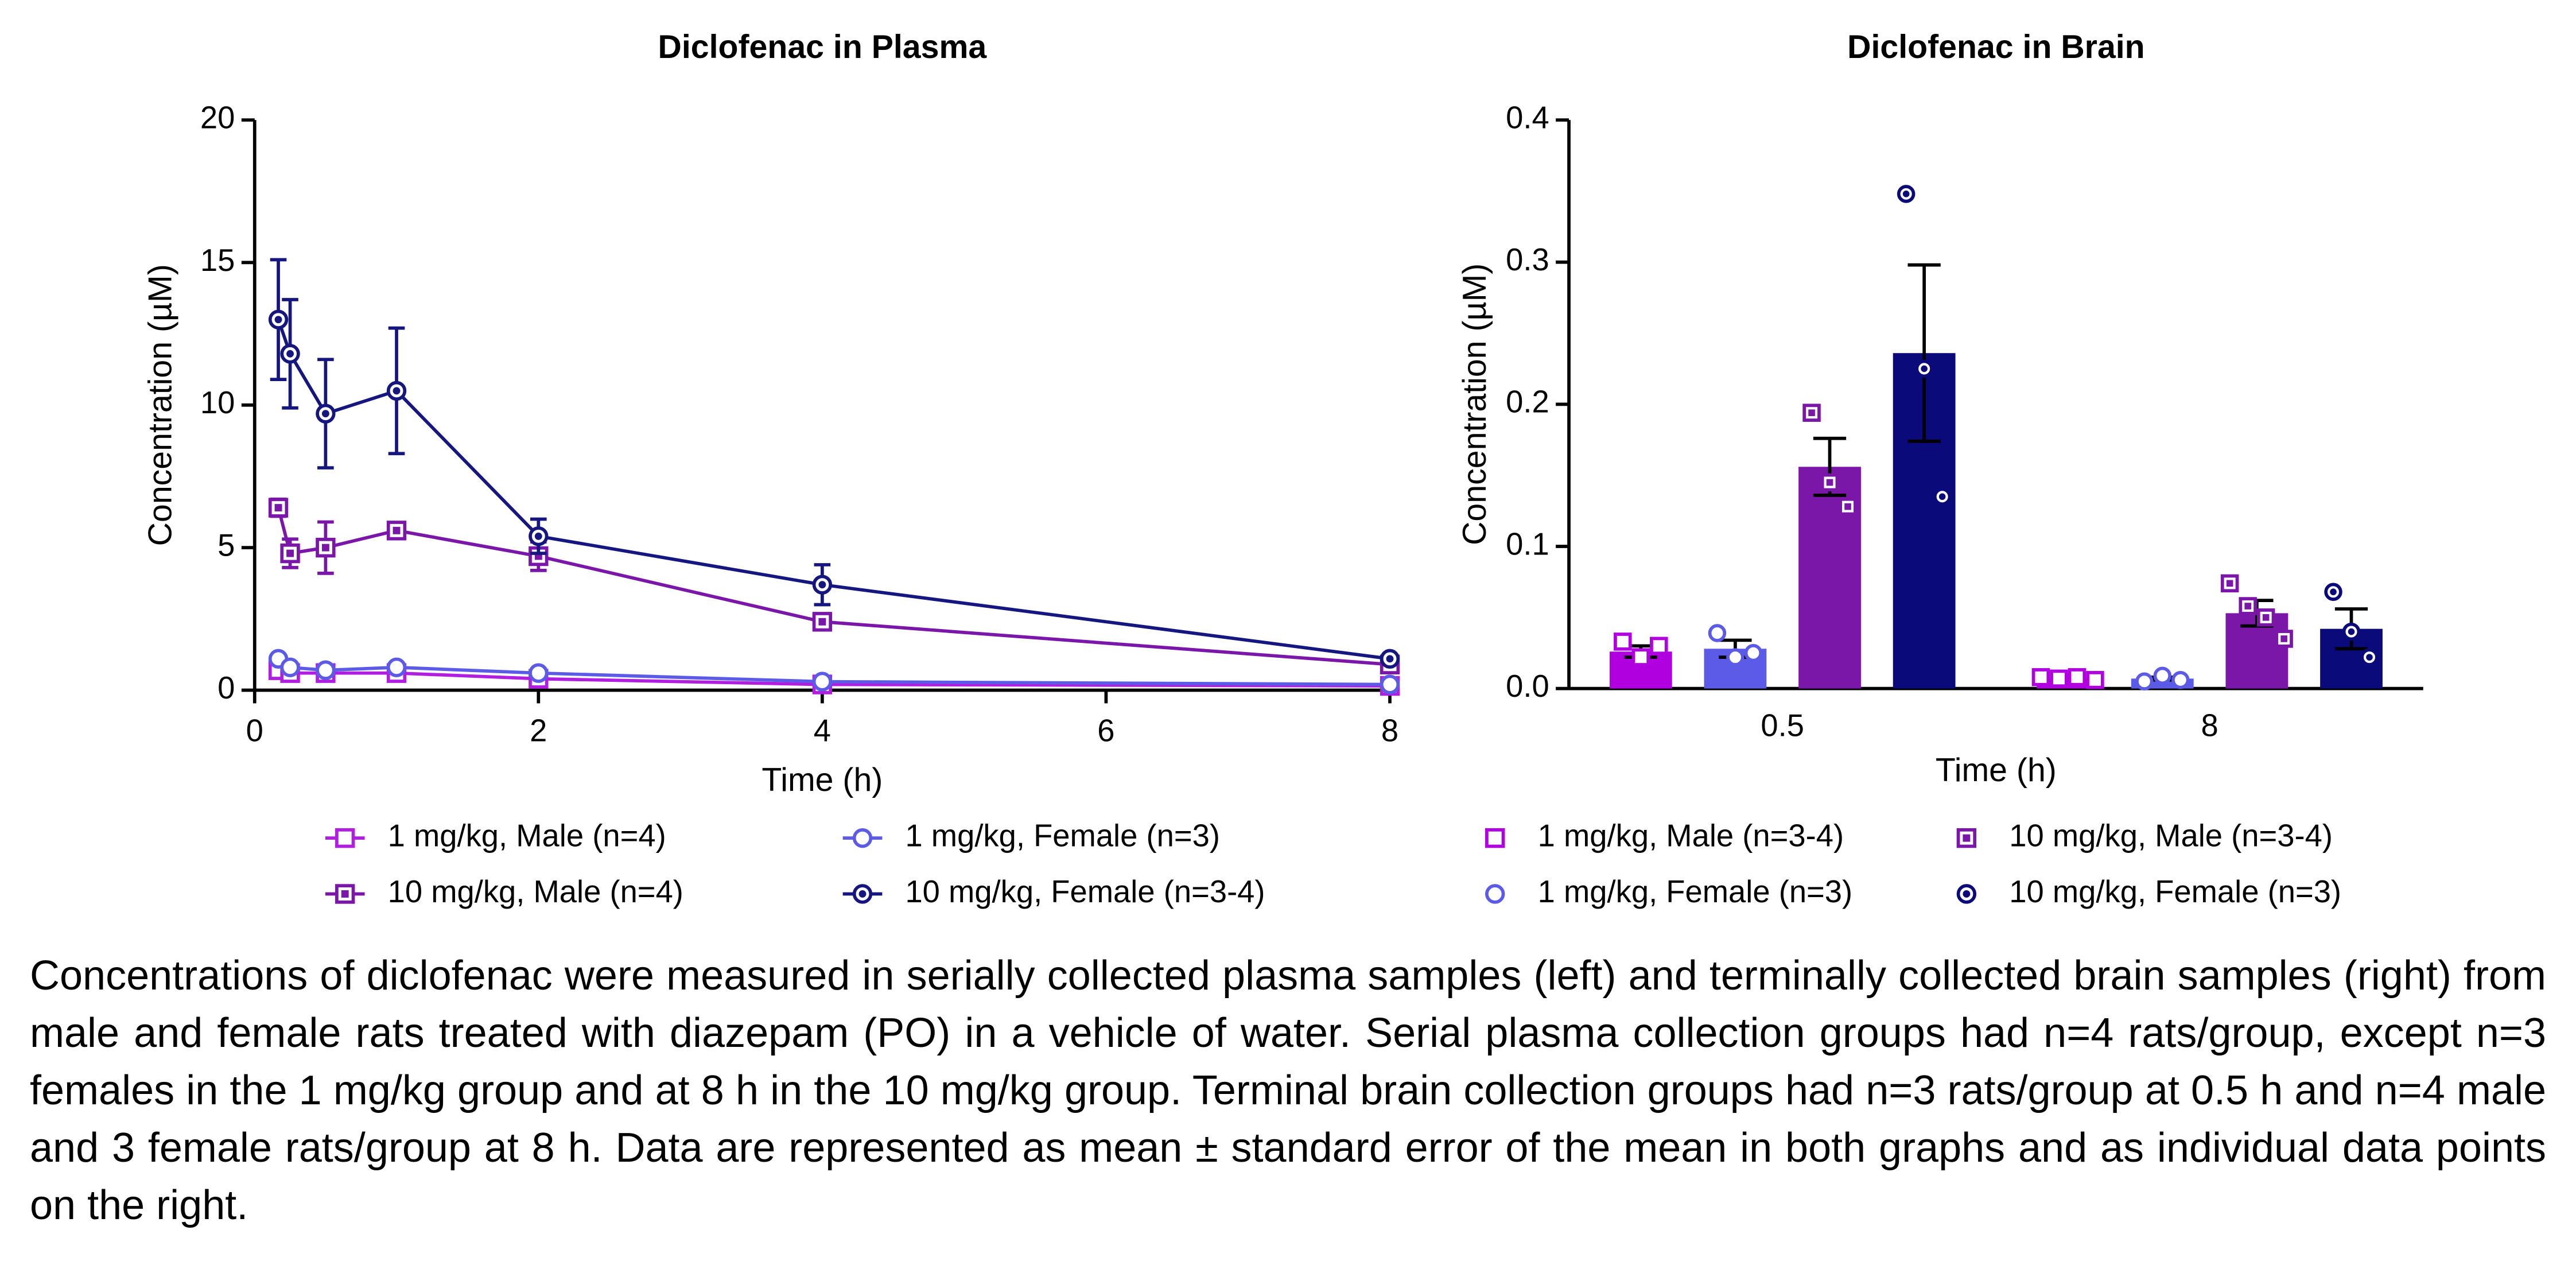 The image size is (2576, 1265). I want to click on error-bar, so click(1924, 353).